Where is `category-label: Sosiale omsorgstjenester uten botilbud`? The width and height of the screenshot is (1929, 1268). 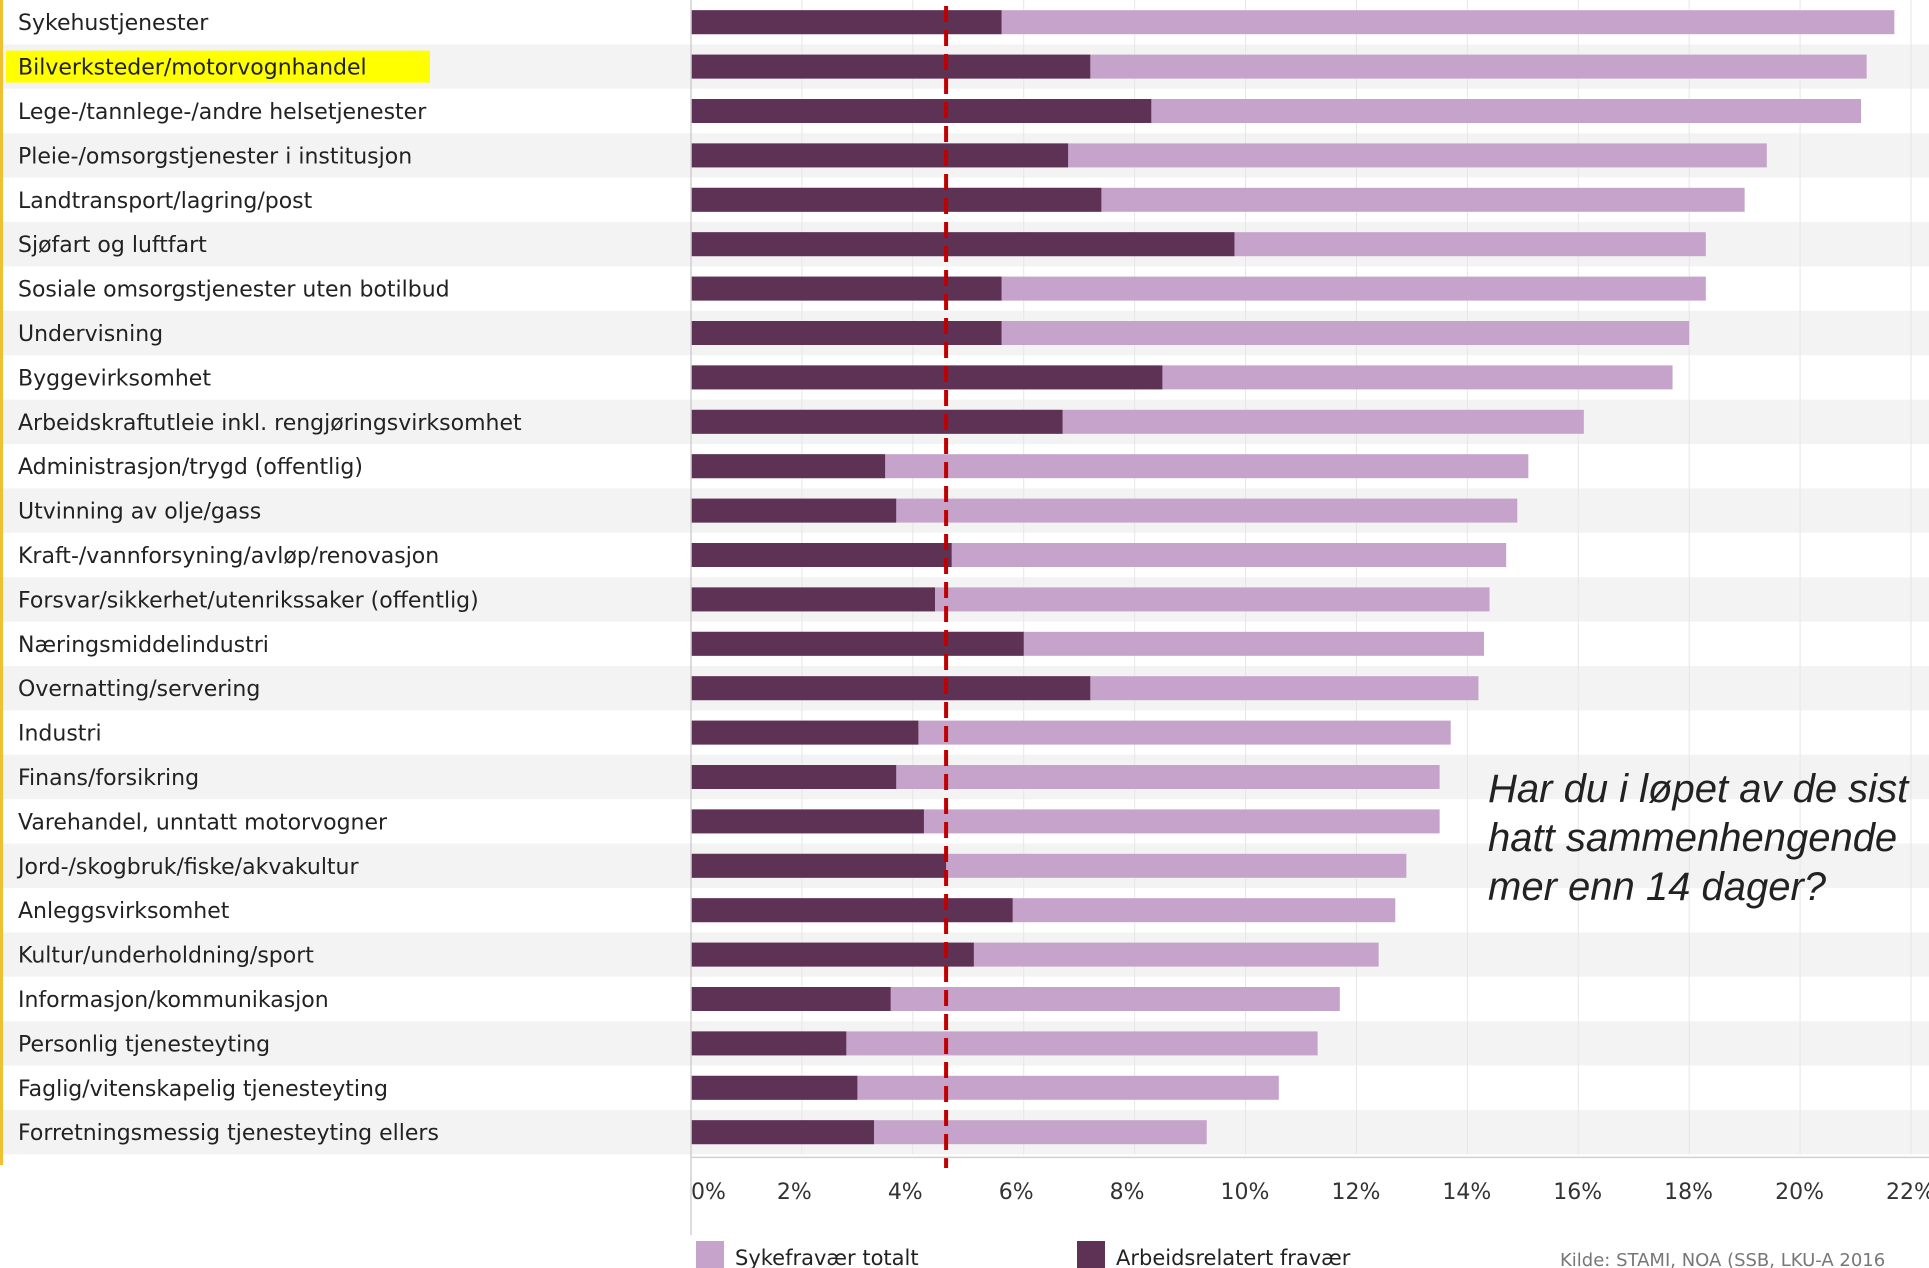
category-label: Sosiale omsorgstjenester uten botilbud is located at coordinates (234, 290).